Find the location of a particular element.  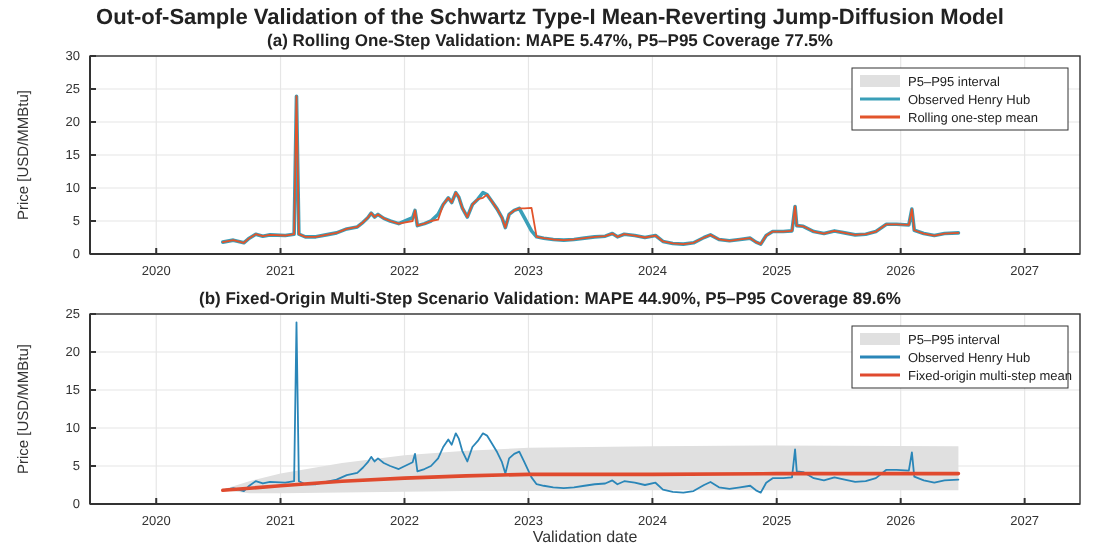

chart-title: Out-of-Sample Validation of the Schwartz Type-I Mean-Reverting Jump-Diffusion Model is located at coordinates (550, 18).